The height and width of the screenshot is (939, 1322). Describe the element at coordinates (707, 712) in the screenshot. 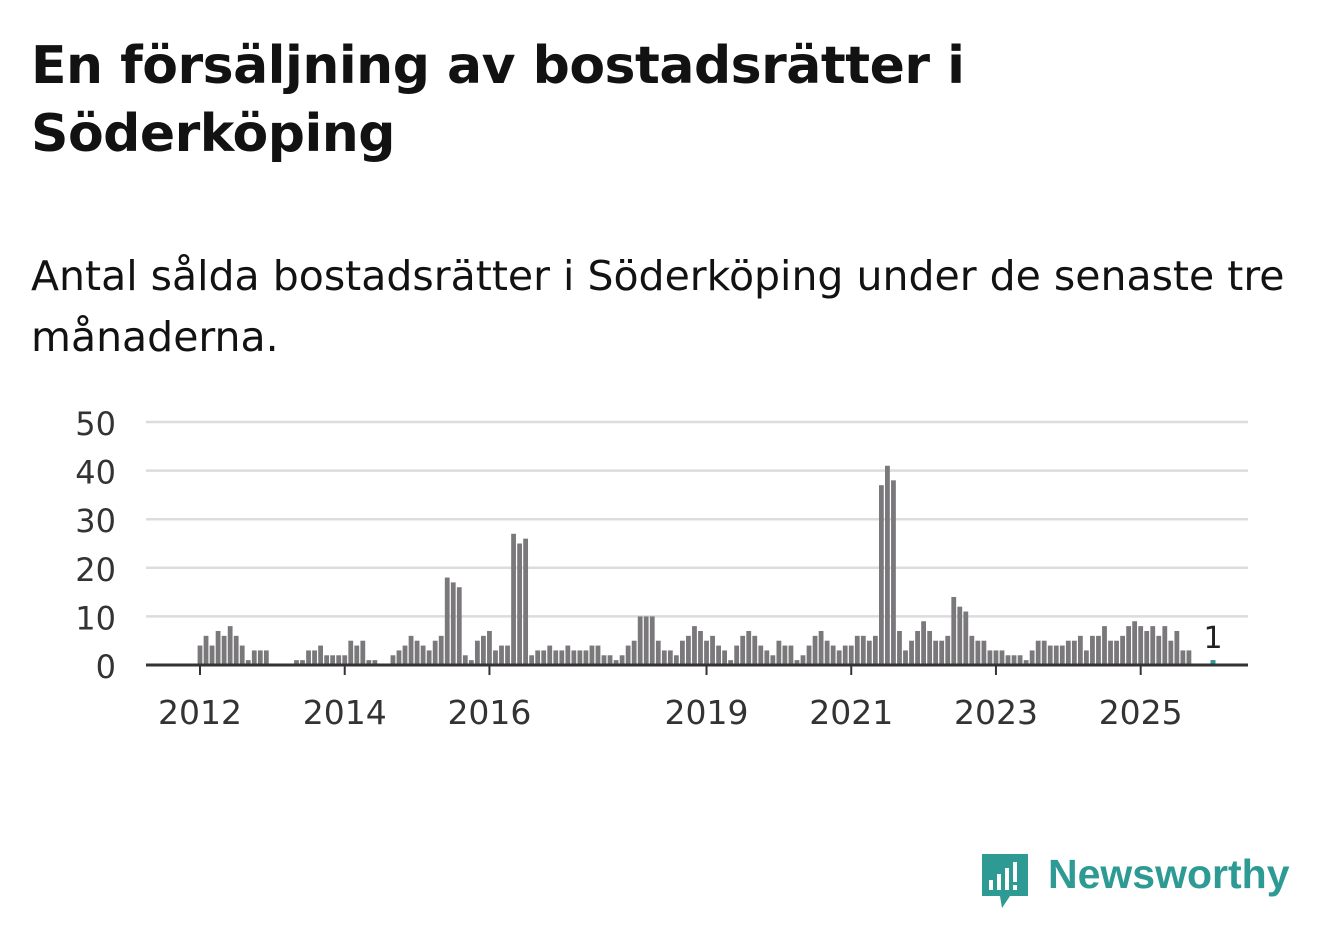

I see `x-tick-label: 2019` at that location.